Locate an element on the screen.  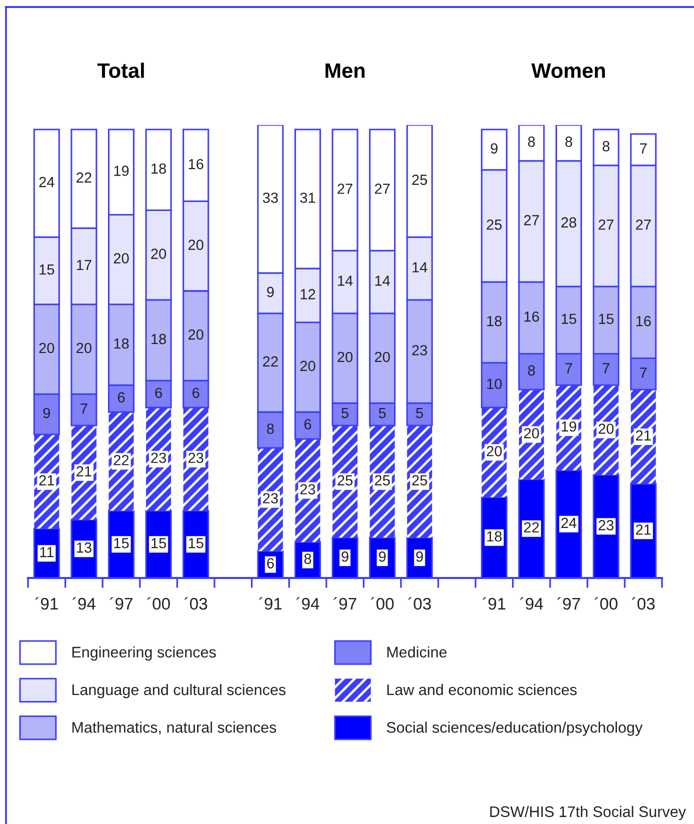
data-label: 19 is located at coordinates (121, 171).